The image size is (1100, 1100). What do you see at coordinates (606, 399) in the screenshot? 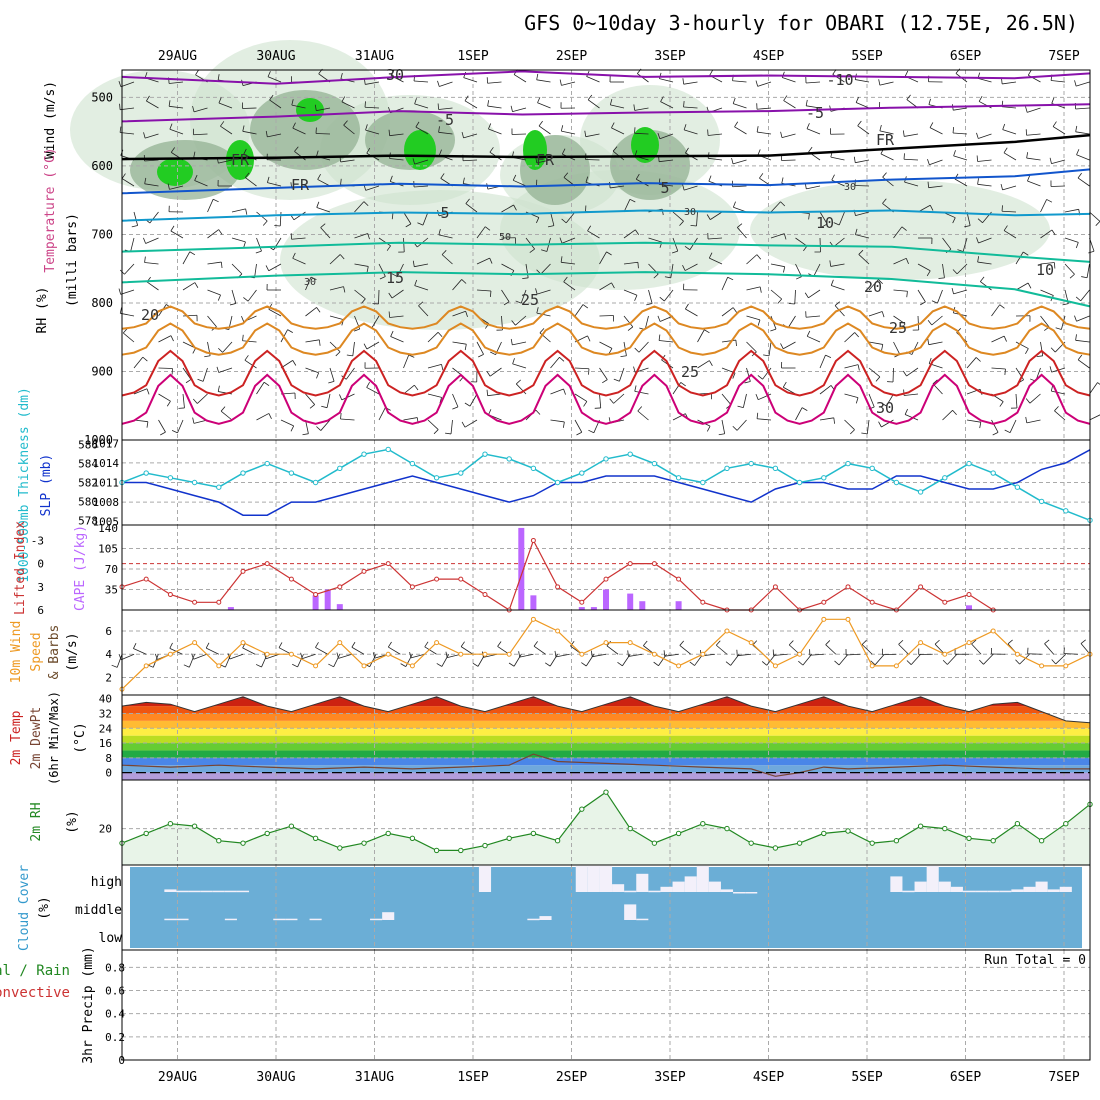
I see `temp-contour-warm` at bounding box center [606, 399].